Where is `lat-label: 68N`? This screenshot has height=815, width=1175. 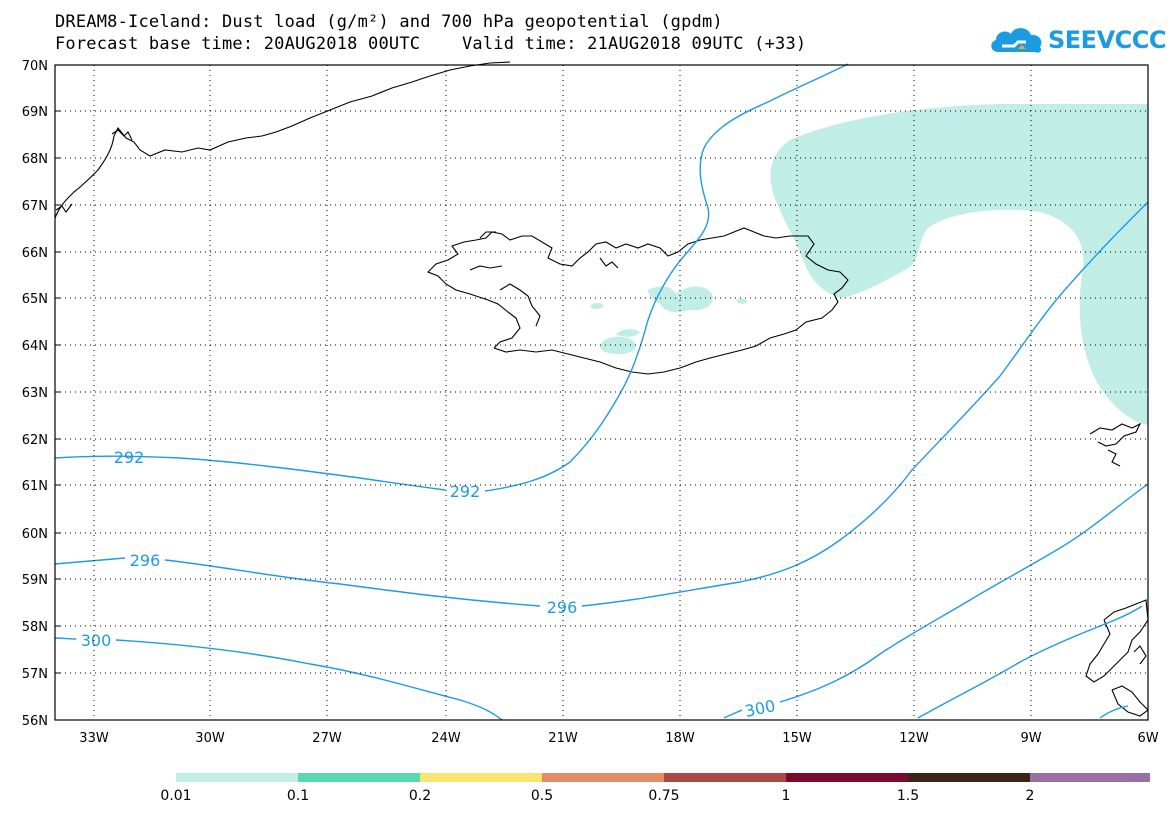
lat-label: 68N is located at coordinates (35, 159).